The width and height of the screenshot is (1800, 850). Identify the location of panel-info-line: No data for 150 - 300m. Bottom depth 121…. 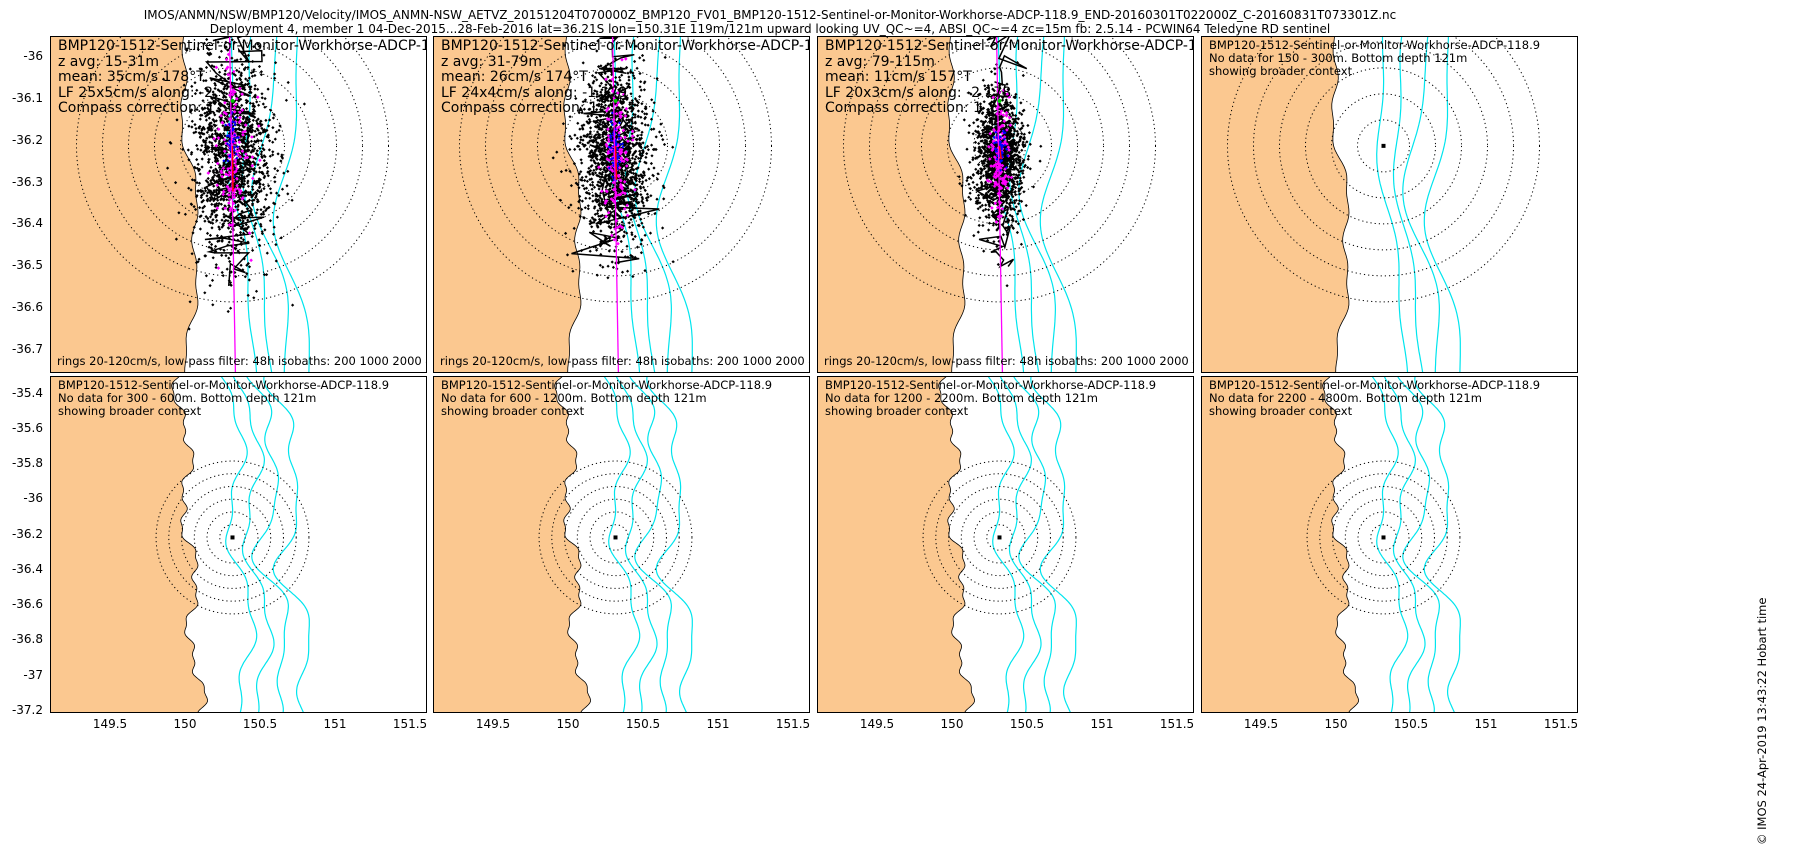
(1338, 58).